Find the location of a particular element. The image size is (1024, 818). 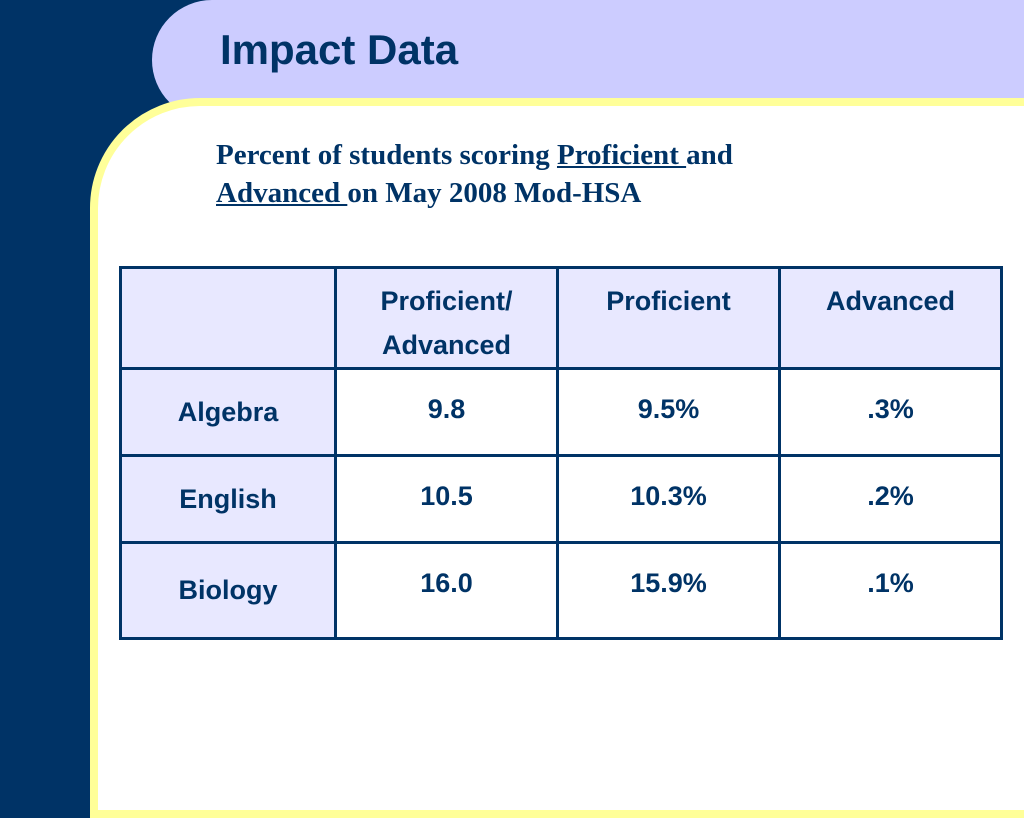

cell-proficient-advanced: 16.0 is located at coordinates (446, 590).